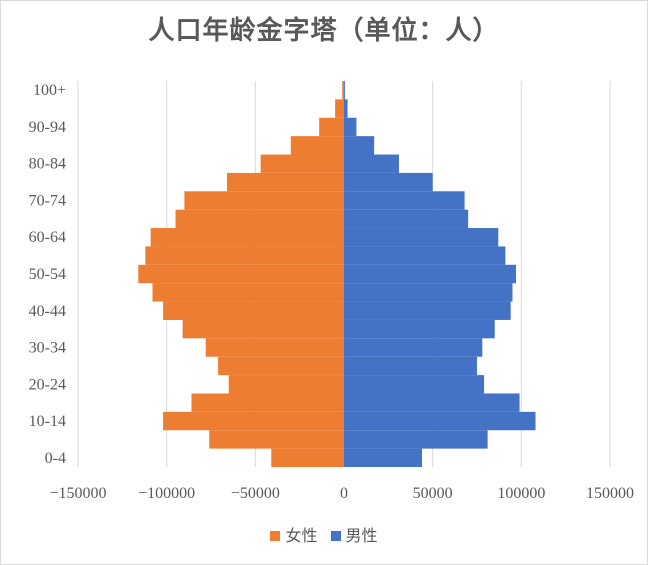  Describe the element at coordinates (47, 421) in the screenshot. I see `y-tick-label: 10-14` at that location.